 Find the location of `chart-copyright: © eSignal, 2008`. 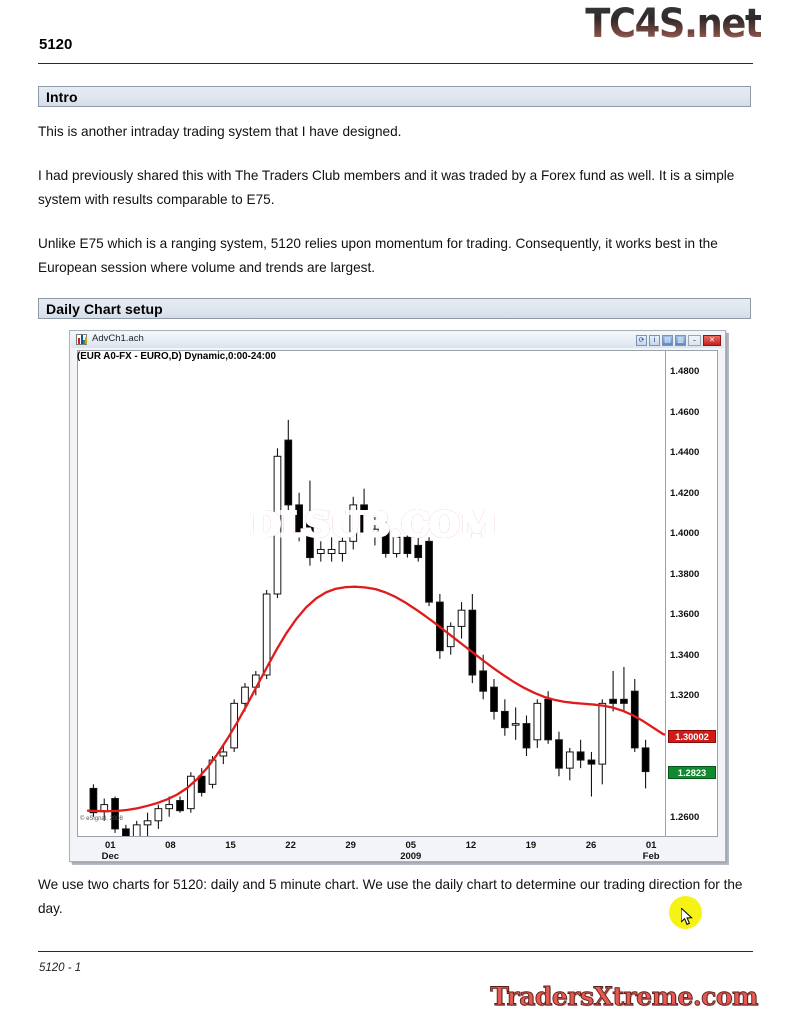

chart-copyright: © eSignal, 2008 is located at coordinates (101, 819).